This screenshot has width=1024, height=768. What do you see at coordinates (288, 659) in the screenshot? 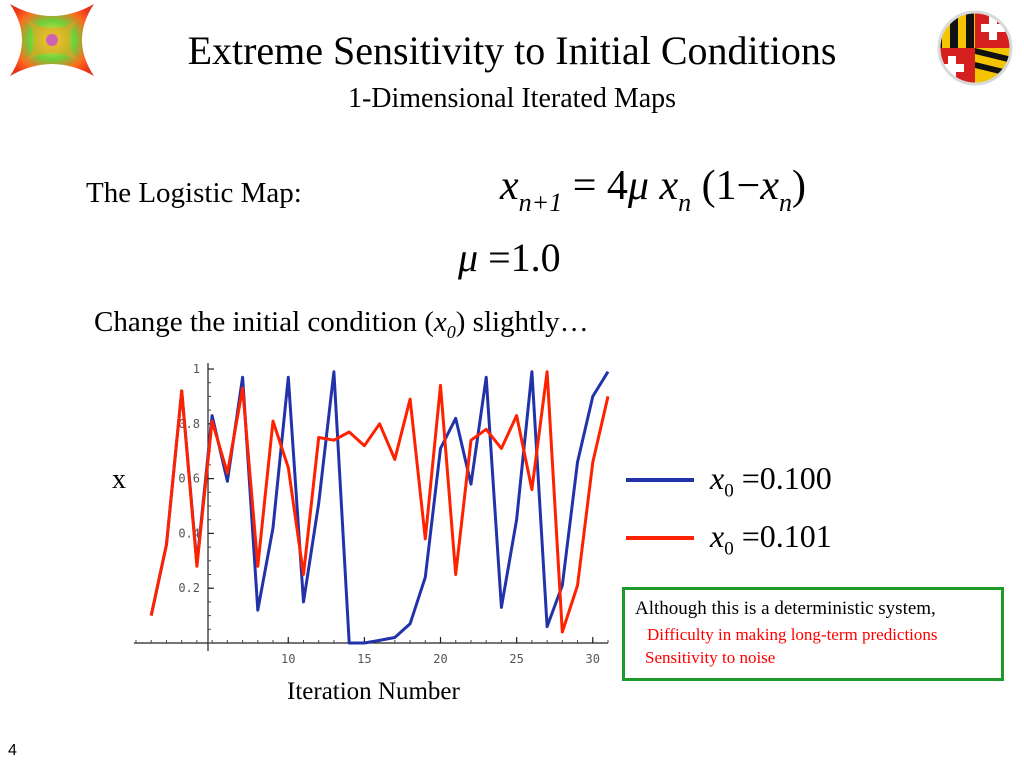
I see `x-tick-label: 10` at bounding box center [288, 659].